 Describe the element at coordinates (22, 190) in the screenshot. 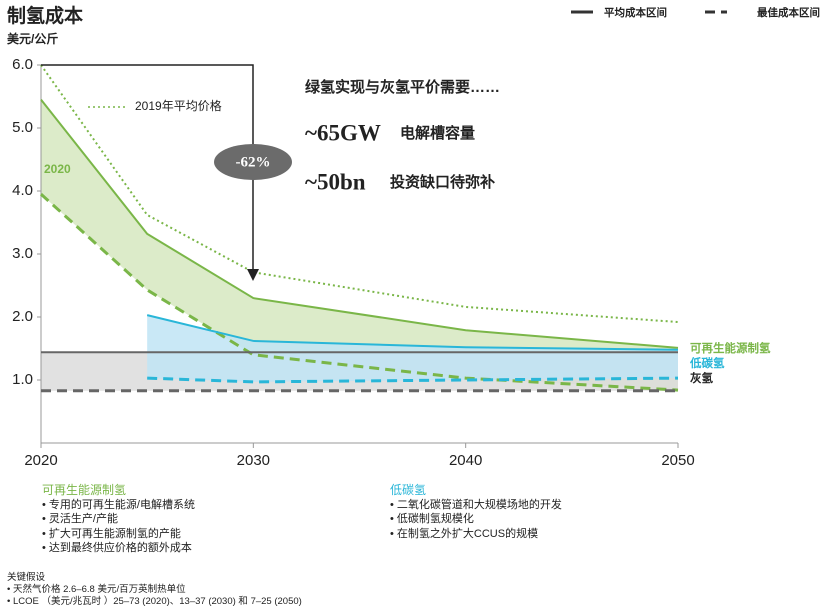

I see `y-tick-label: 4.0` at that location.